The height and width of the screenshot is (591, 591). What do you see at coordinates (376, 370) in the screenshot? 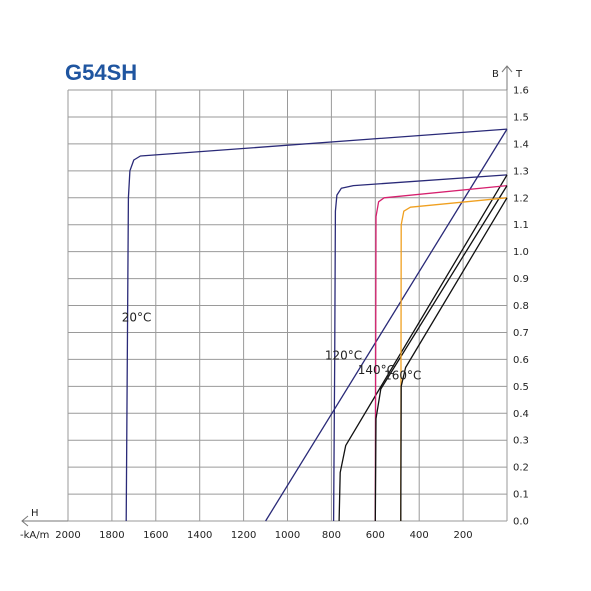
I see `curve-label: 140°C` at bounding box center [376, 370].